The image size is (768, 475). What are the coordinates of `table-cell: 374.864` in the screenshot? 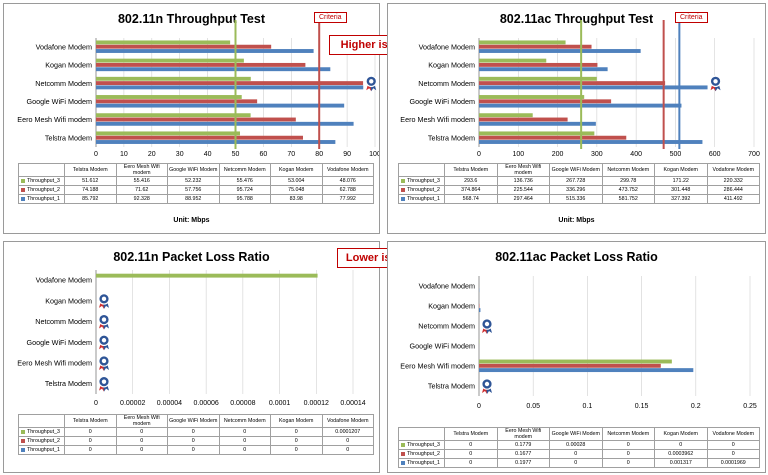 It's located at (471, 190).